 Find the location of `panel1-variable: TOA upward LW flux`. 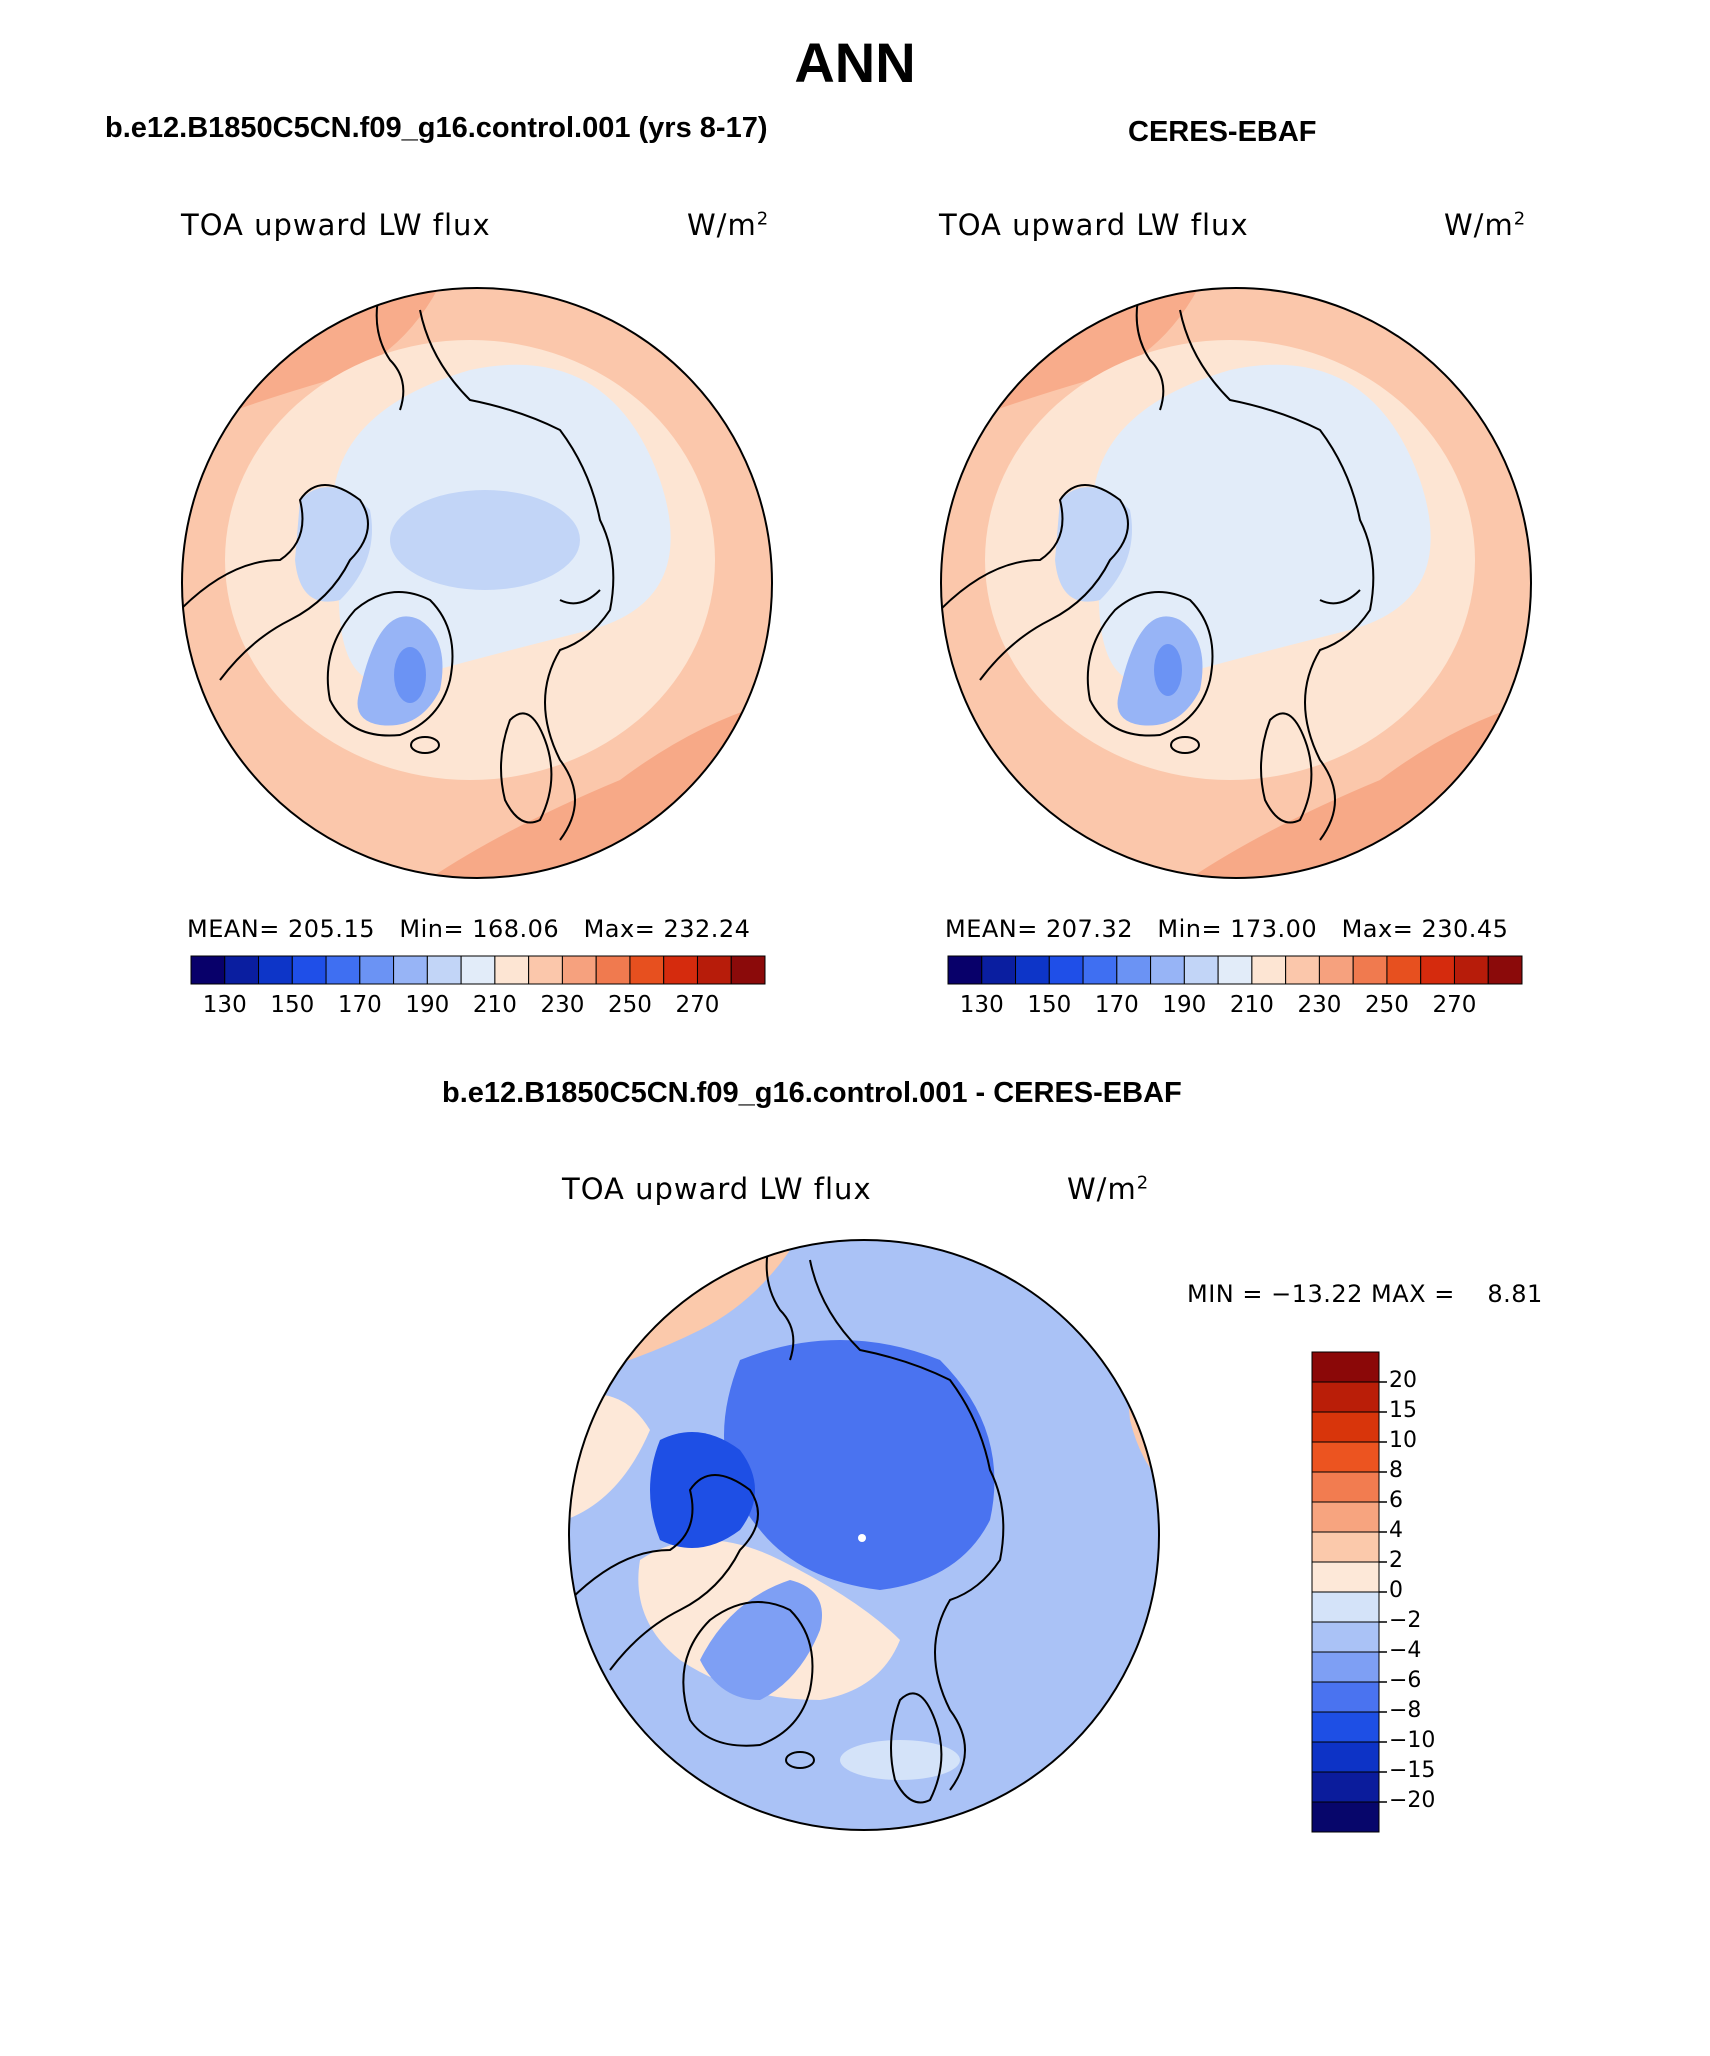

panel1-variable: TOA upward LW flux is located at coordinates (336, 225).